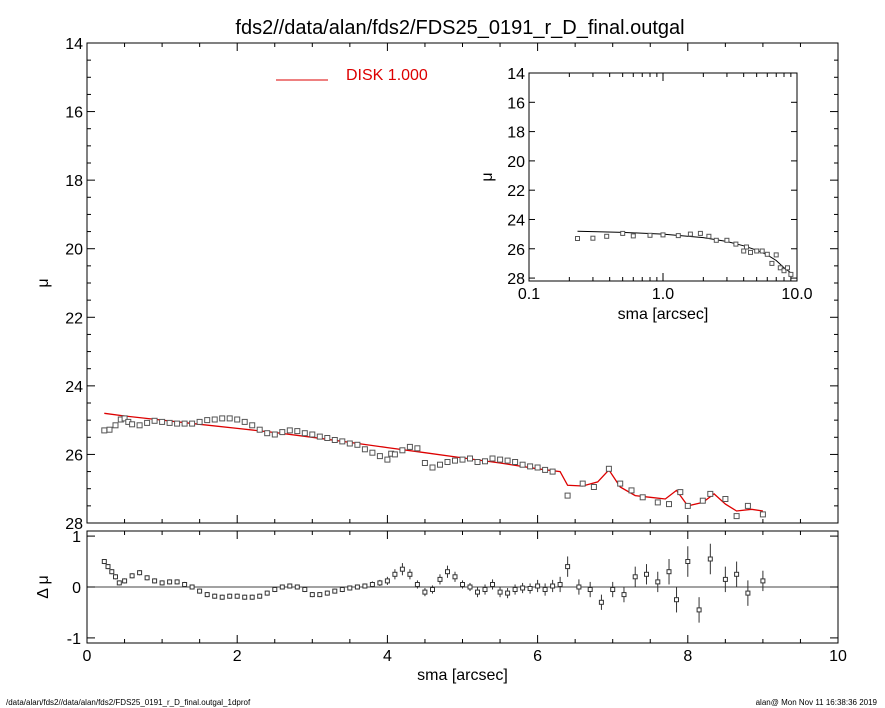 The height and width of the screenshot is (708, 885). What do you see at coordinates (74, 181) in the screenshot?
I see `main-y-tick-label: 18` at bounding box center [74, 181].